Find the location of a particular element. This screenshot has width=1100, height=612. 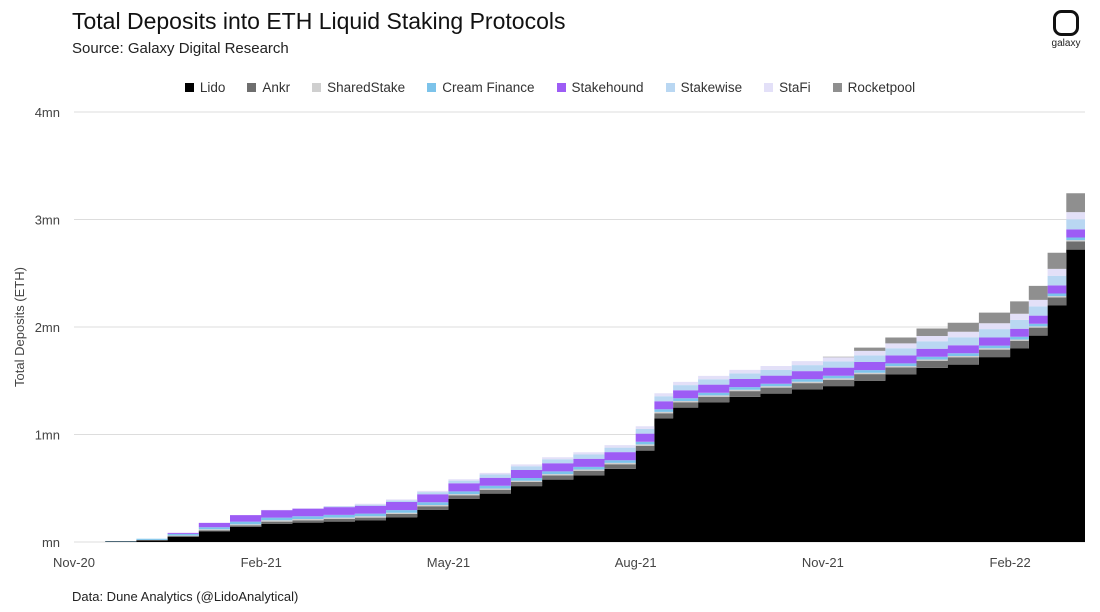

legend-label: Stakehound is located at coordinates (607, 87).